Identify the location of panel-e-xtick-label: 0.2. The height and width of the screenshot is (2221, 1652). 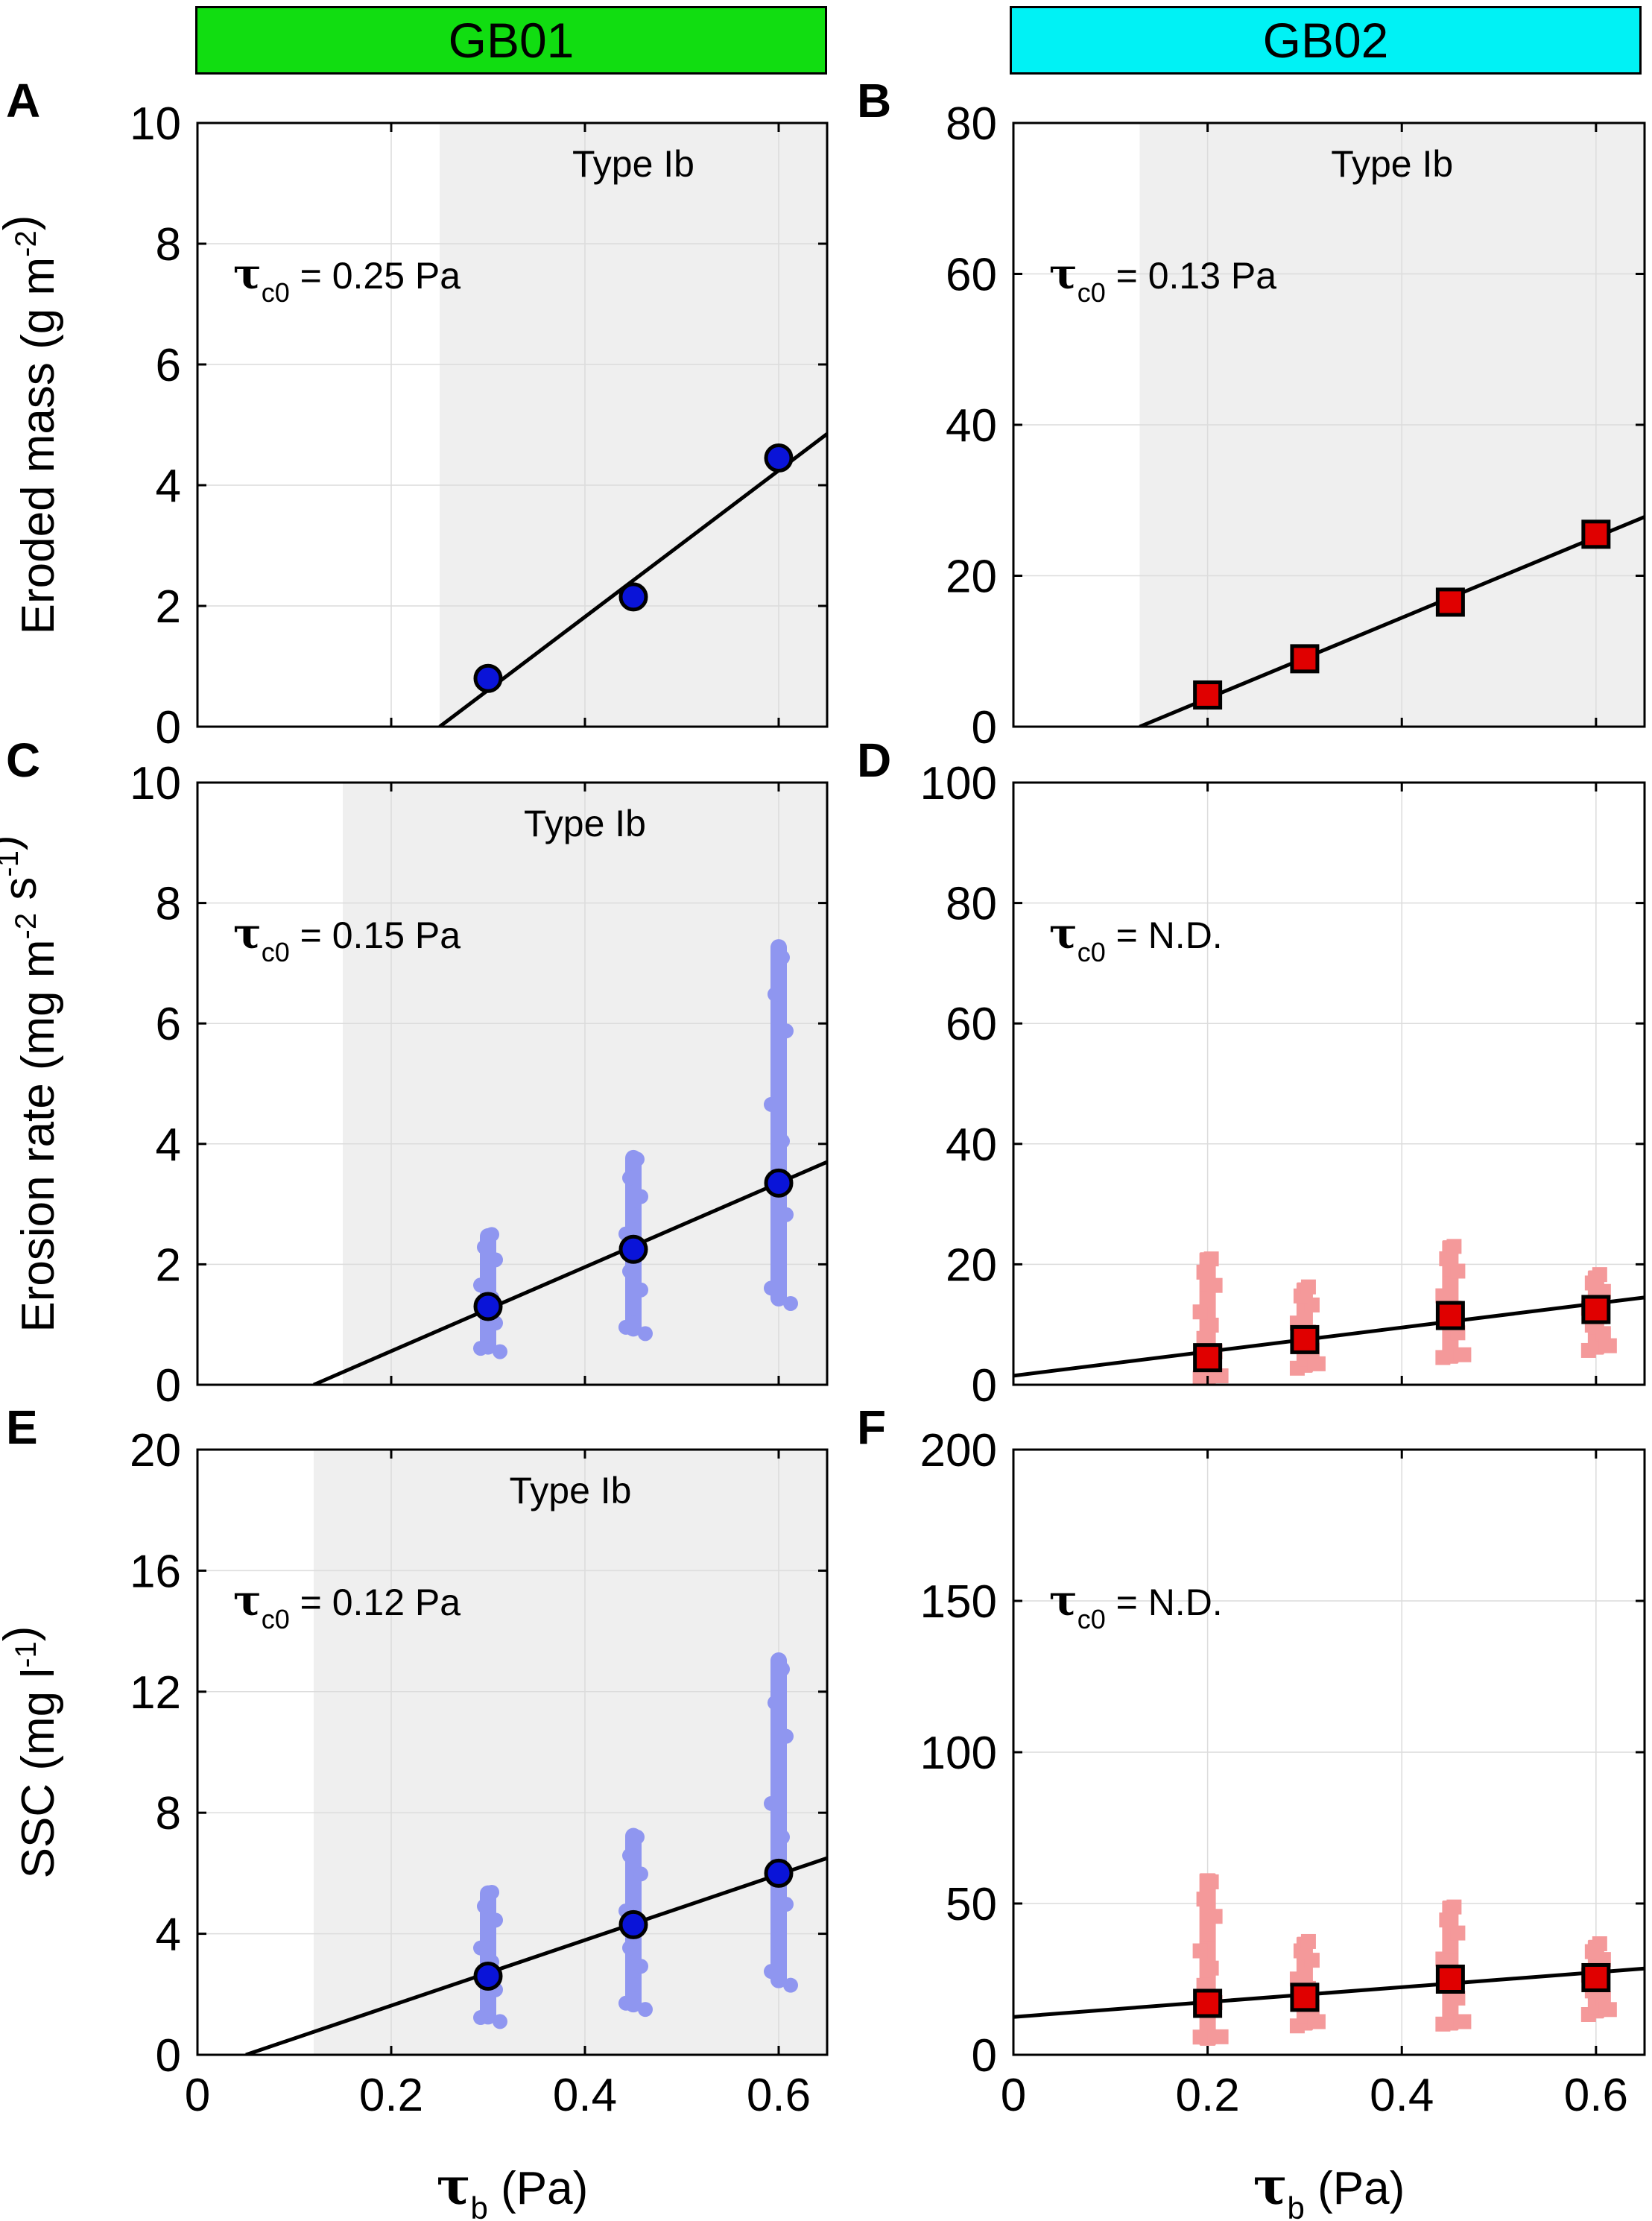
(391, 2095).